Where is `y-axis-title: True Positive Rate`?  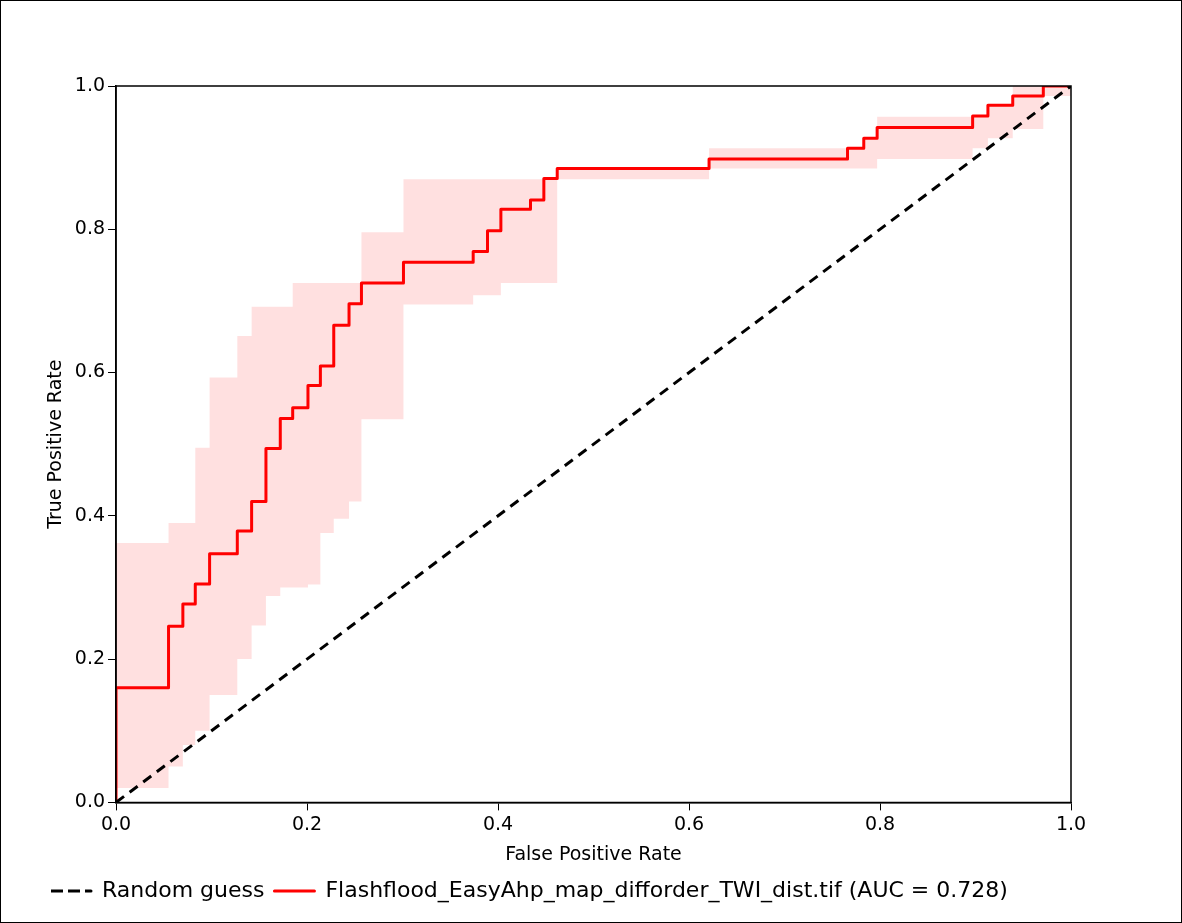
y-axis-title: True Positive Rate is located at coordinates (54, 444).